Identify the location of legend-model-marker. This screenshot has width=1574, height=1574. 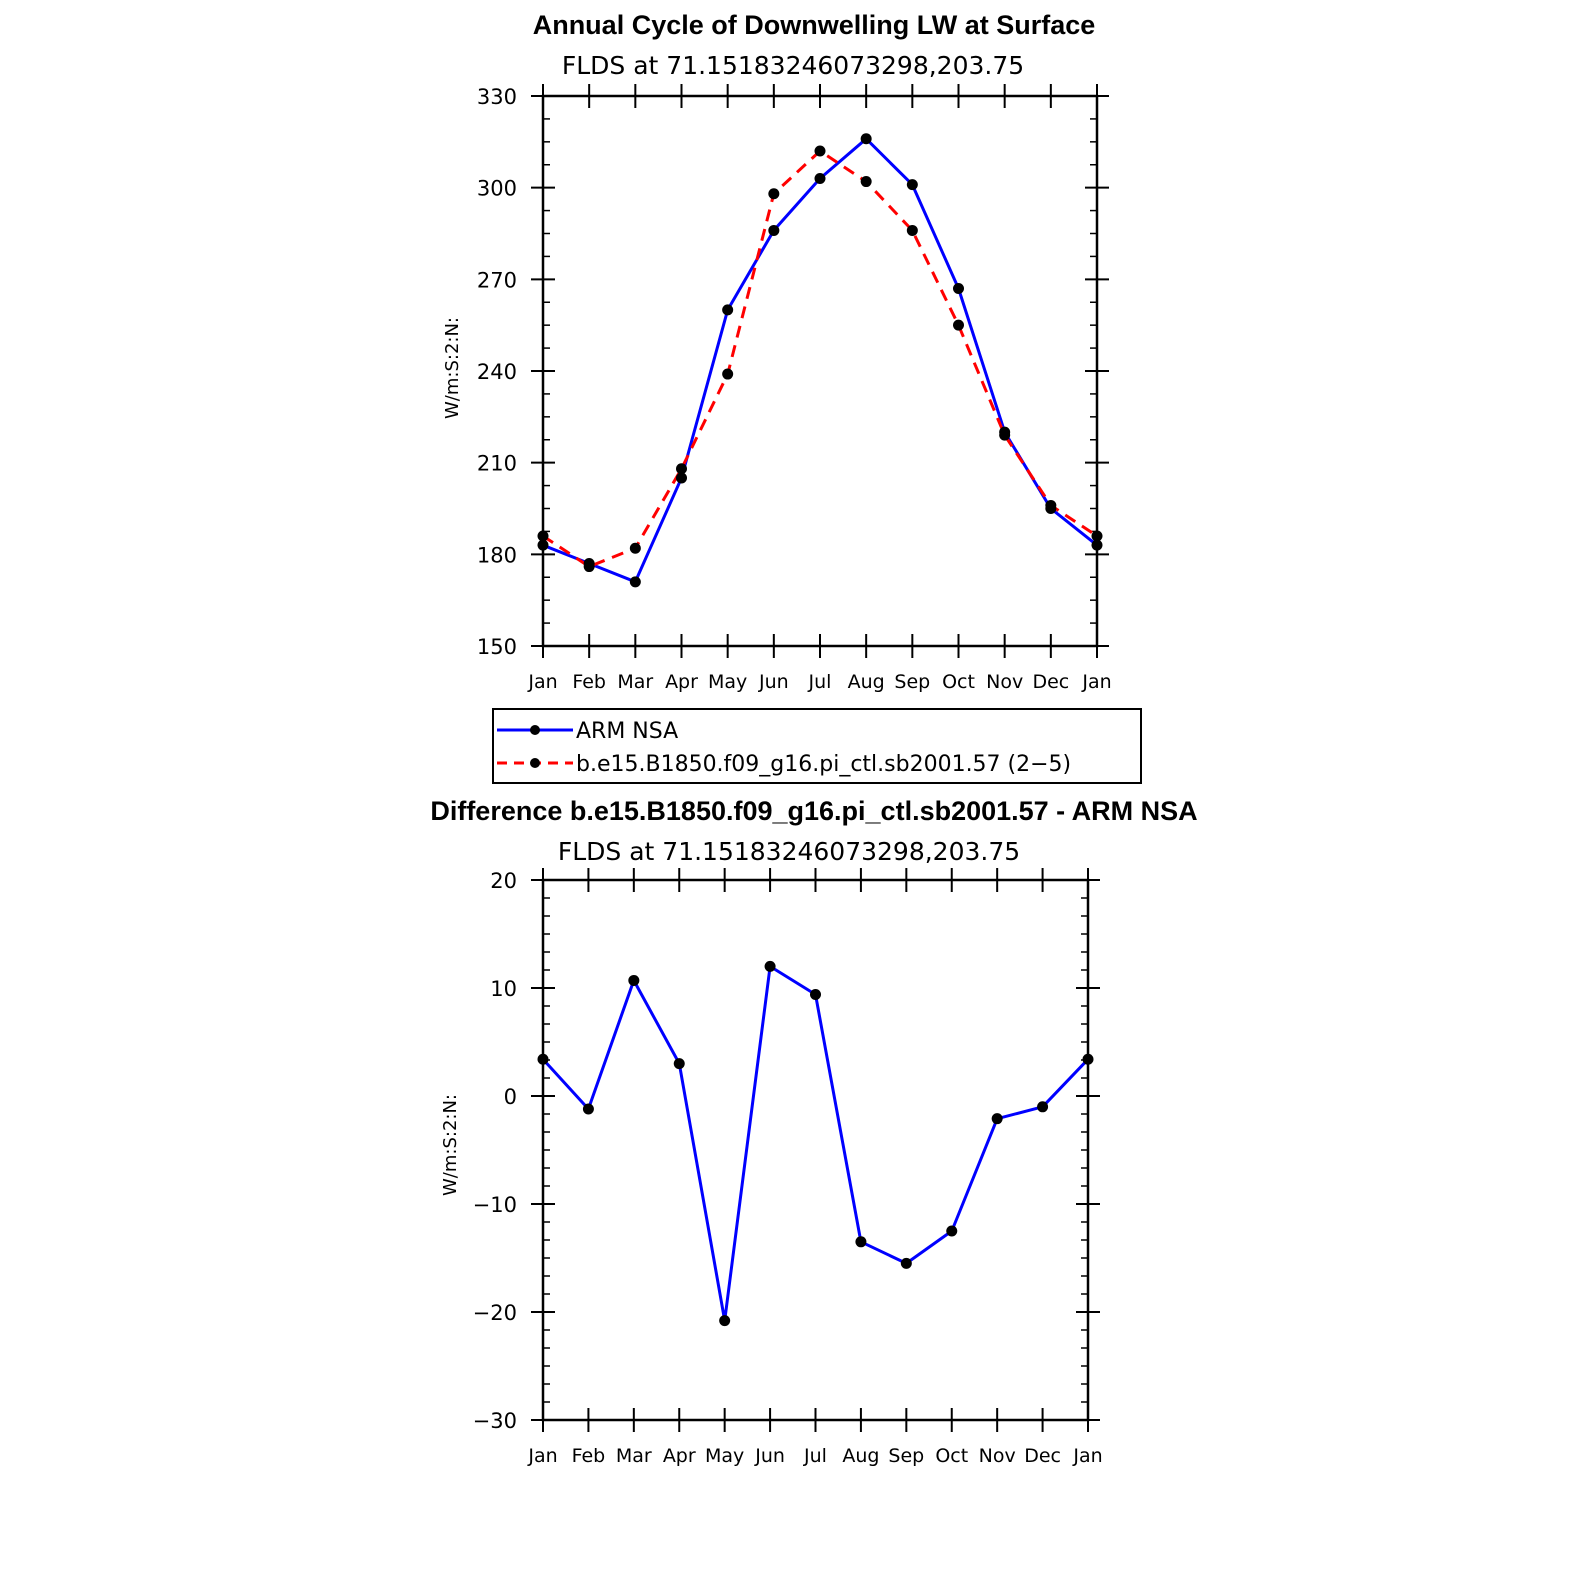
(535, 763).